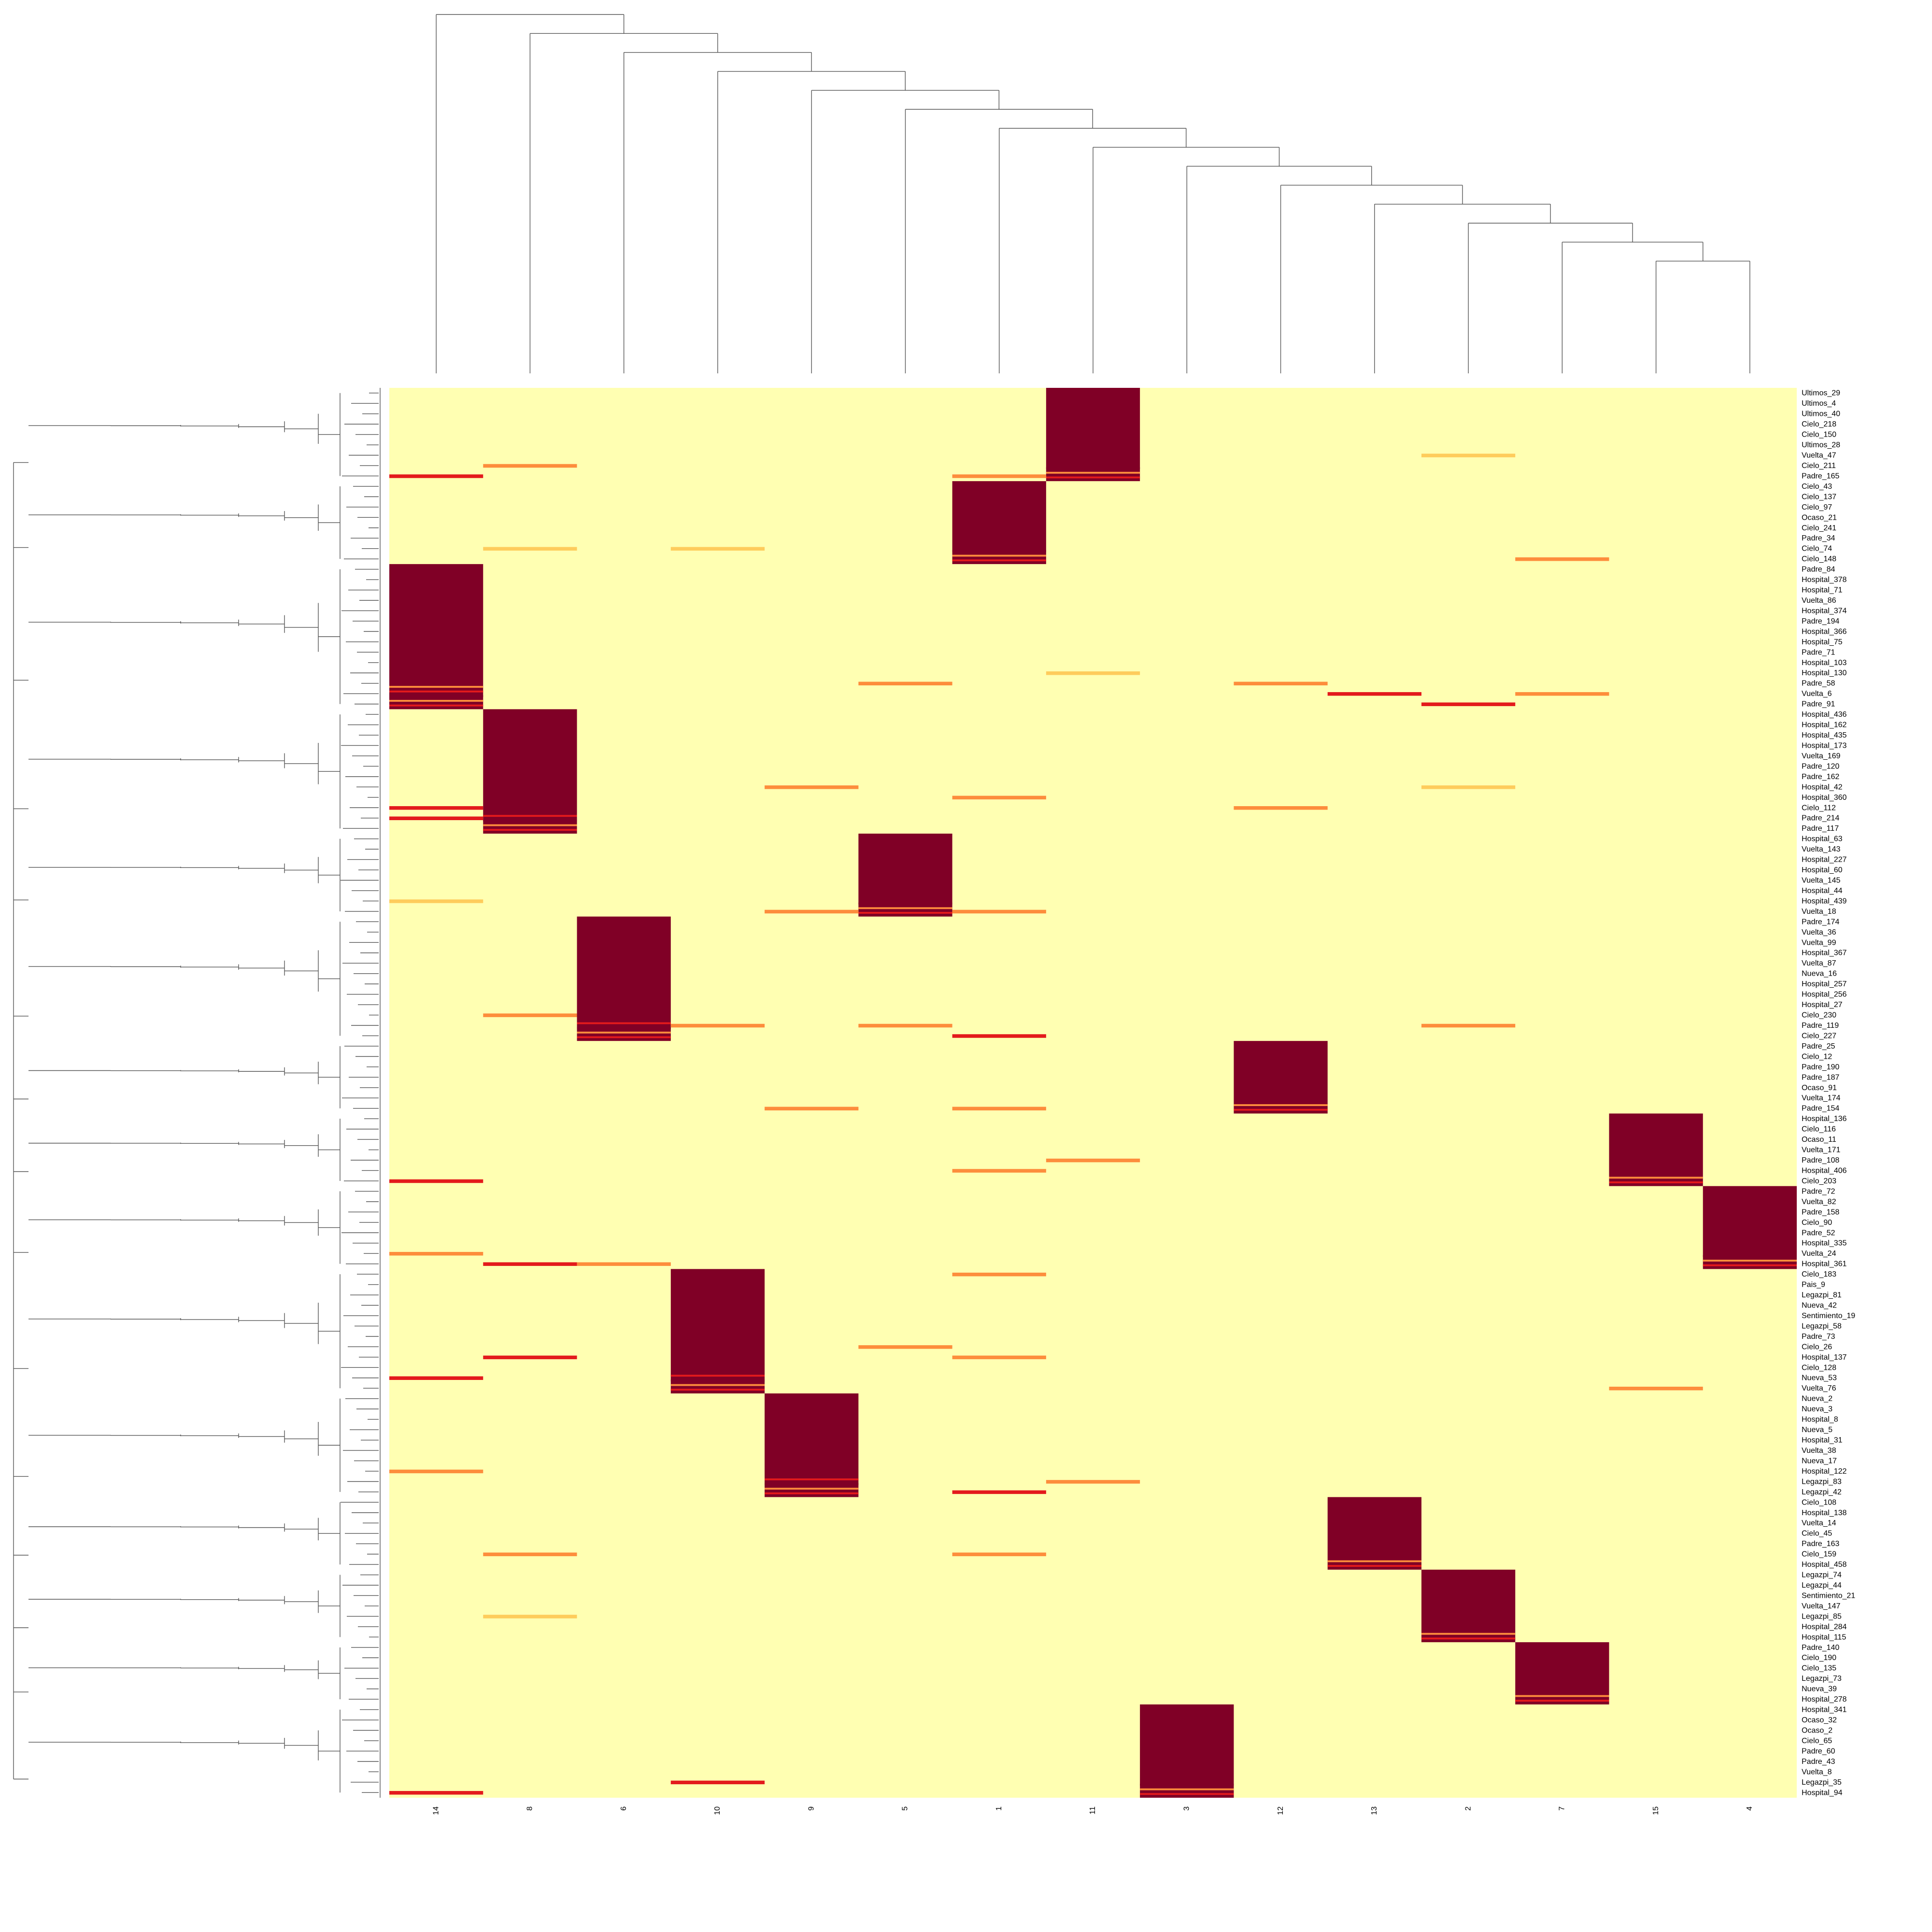 Image resolution: width=1932 pixels, height=1932 pixels. What do you see at coordinates (1822, 1782) in the screenshot?
I see `row-label: Legazpi_35` at bounding box center [1822, 1782].